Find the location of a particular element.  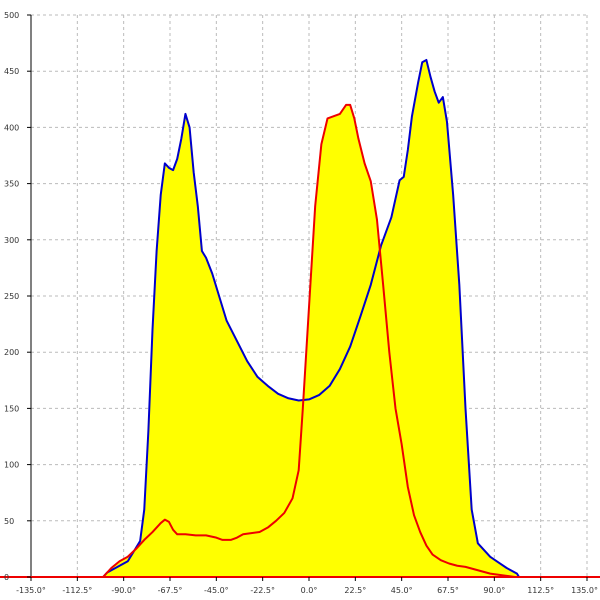

x-tick-label: -135.0° is located at coordinates (31, 590).